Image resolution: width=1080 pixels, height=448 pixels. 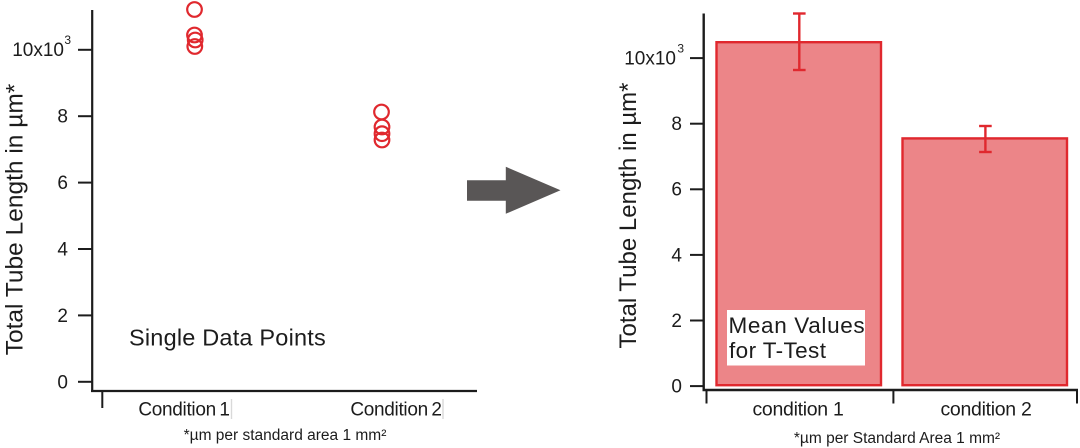 What do you see at coordinates (227, 338) in the screenshot?
I see `svg-text: Single Data Points` at bounding box center [227, 338].